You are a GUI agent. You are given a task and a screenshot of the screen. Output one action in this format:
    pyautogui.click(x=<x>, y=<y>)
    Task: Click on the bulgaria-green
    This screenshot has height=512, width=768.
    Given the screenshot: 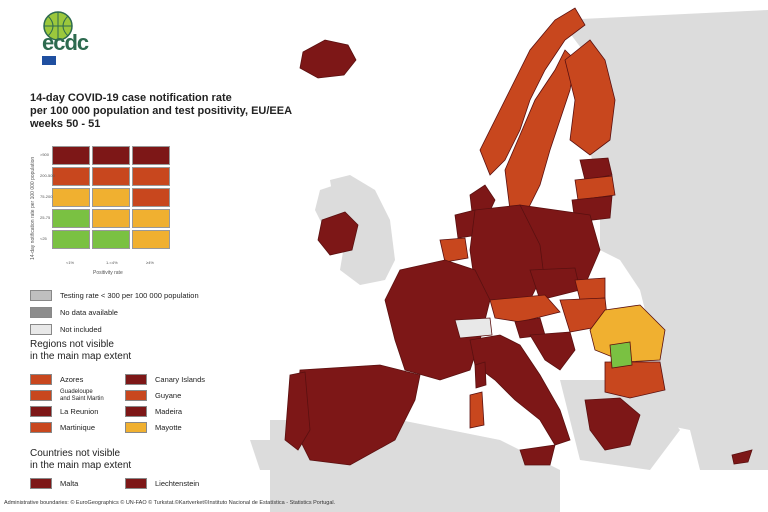 What is the action you would take?
    pyautogui.click(x=621, y=355)
    